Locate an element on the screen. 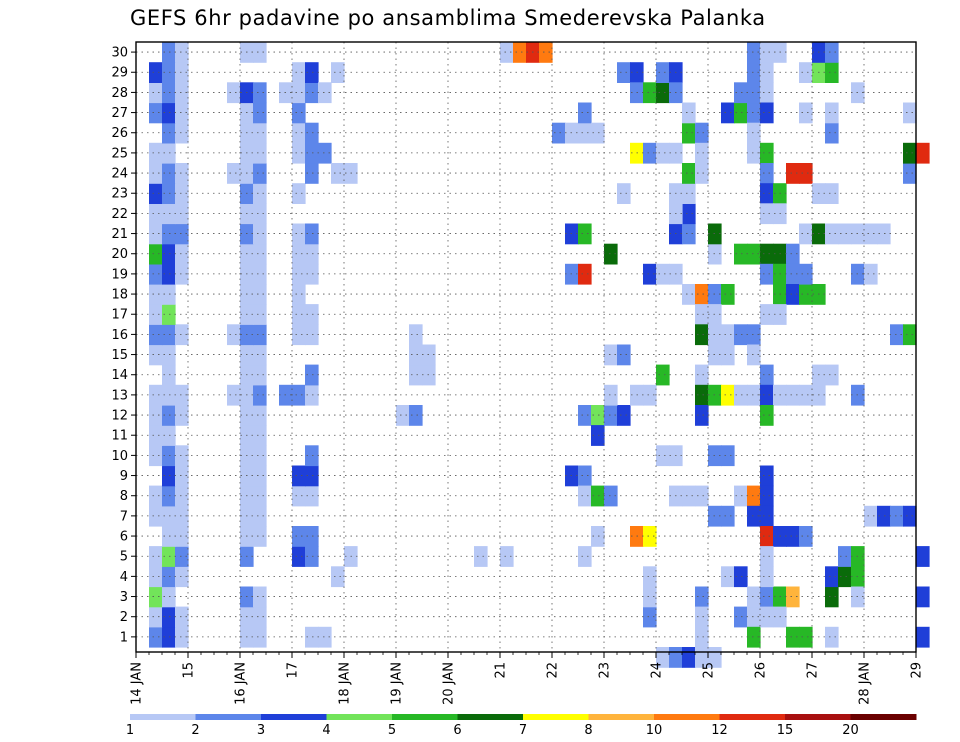  y-tick-label: 7 is located at coordinates (124, 516).